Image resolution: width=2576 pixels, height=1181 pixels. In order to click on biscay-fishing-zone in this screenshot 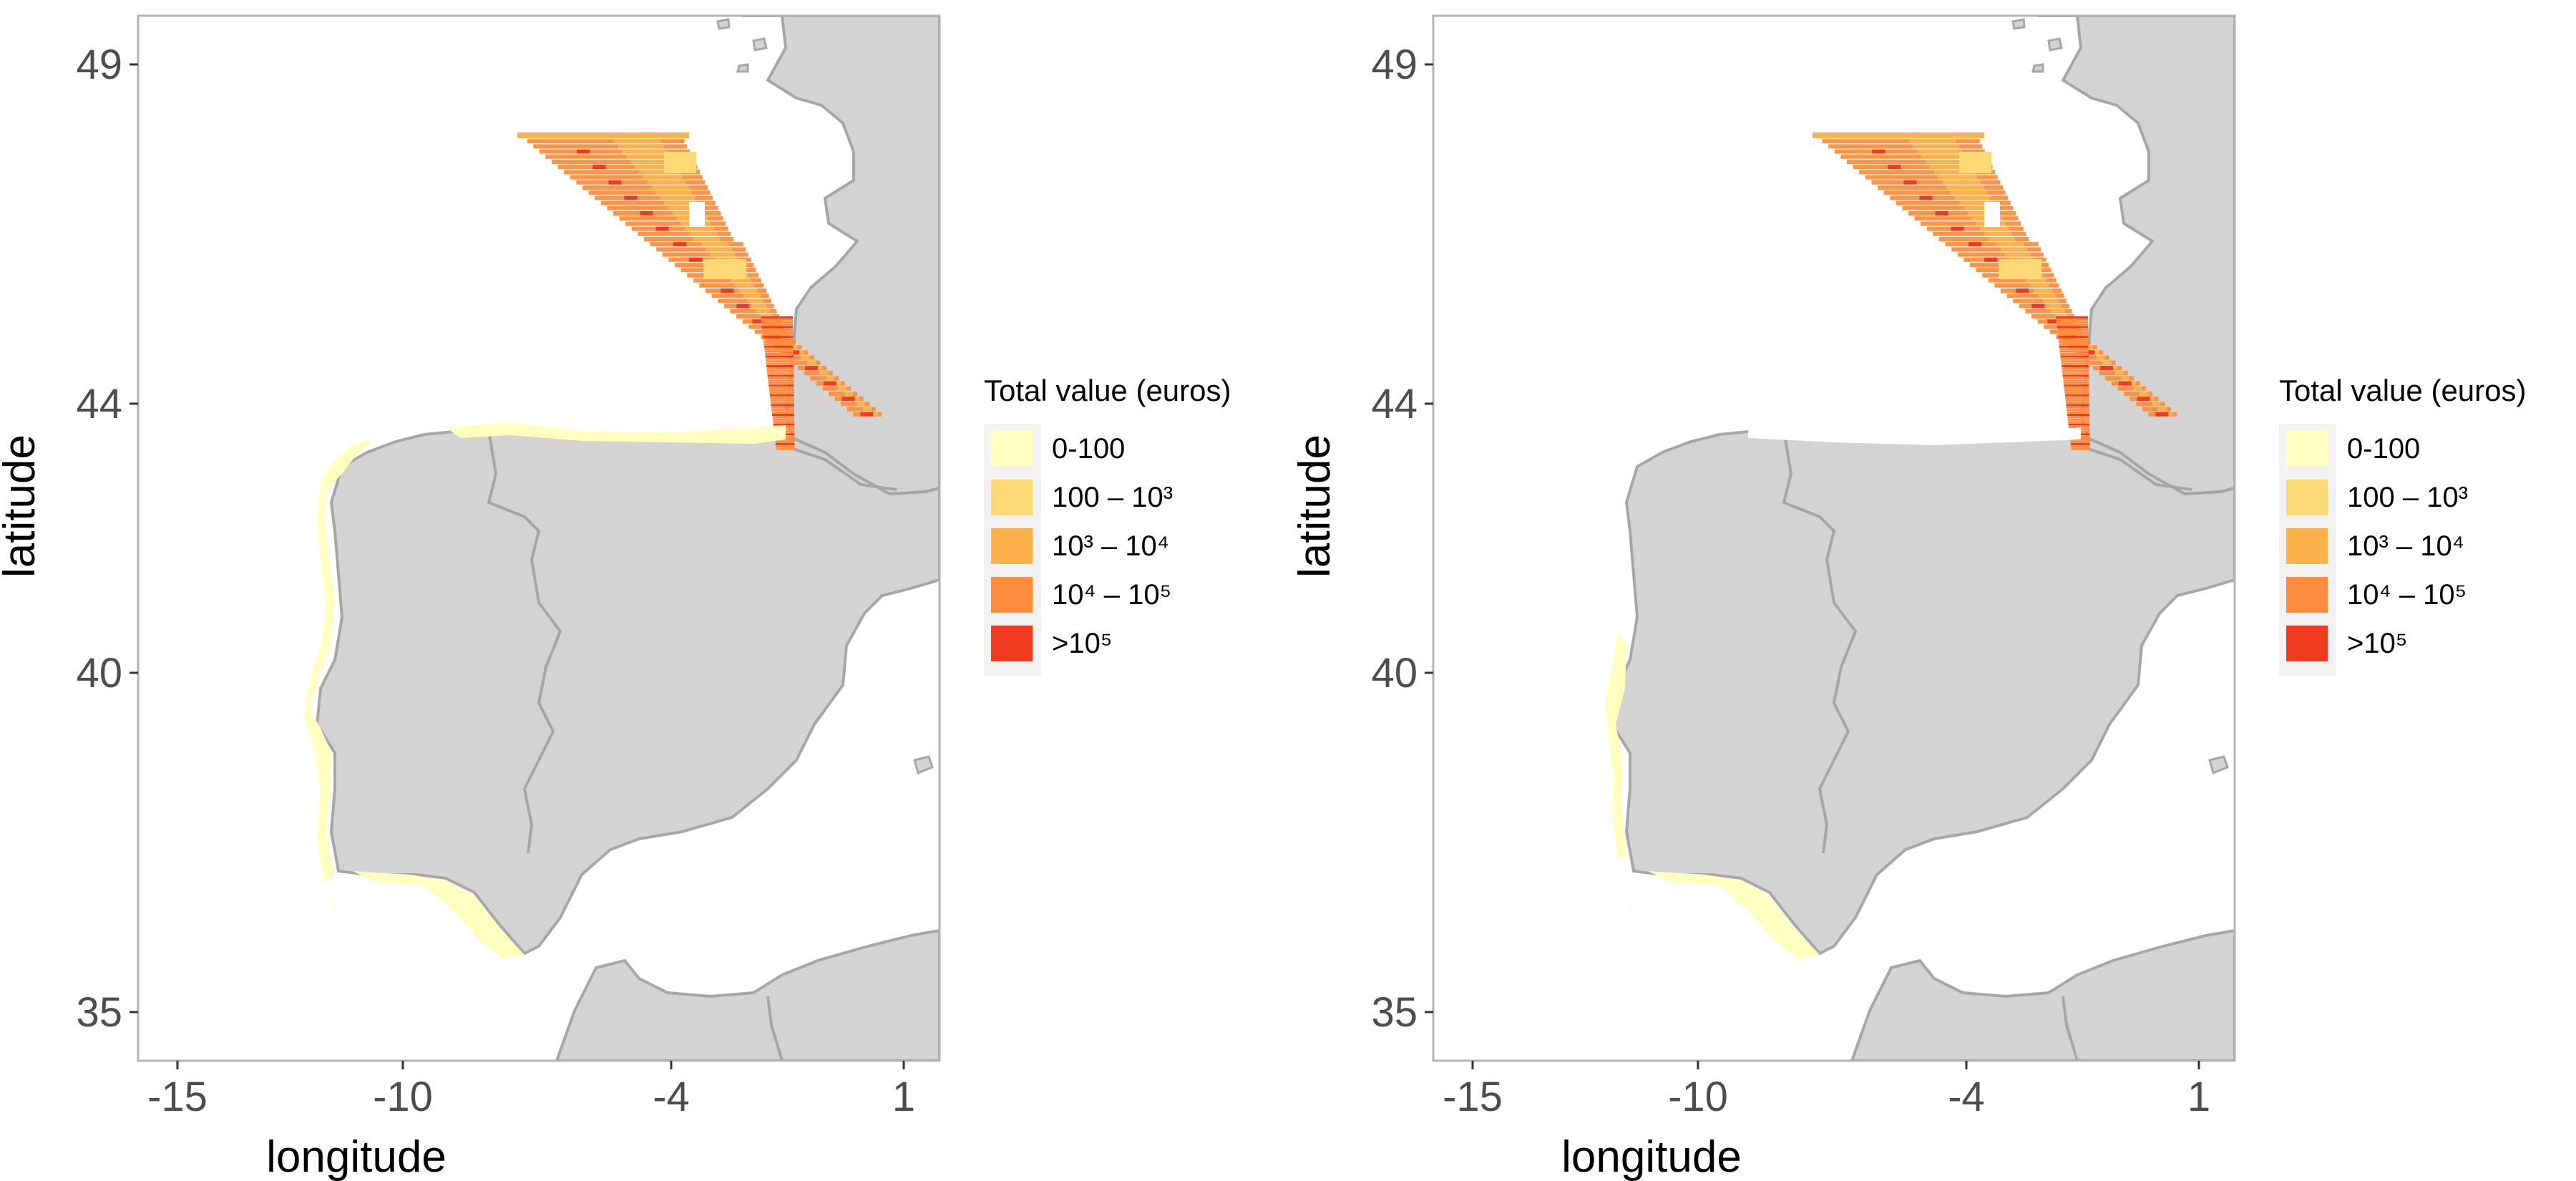, I will do `click(699, 291)`.